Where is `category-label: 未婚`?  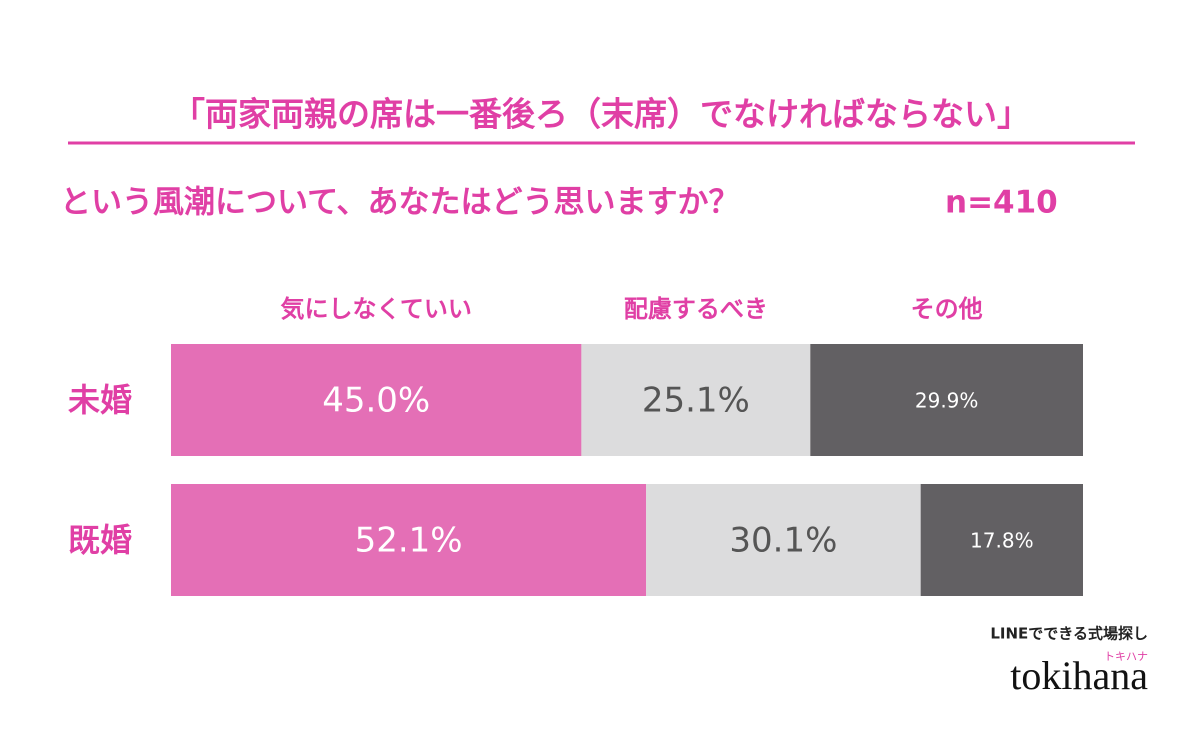
category-label: 未婚 is located at coordinates (100, 400).